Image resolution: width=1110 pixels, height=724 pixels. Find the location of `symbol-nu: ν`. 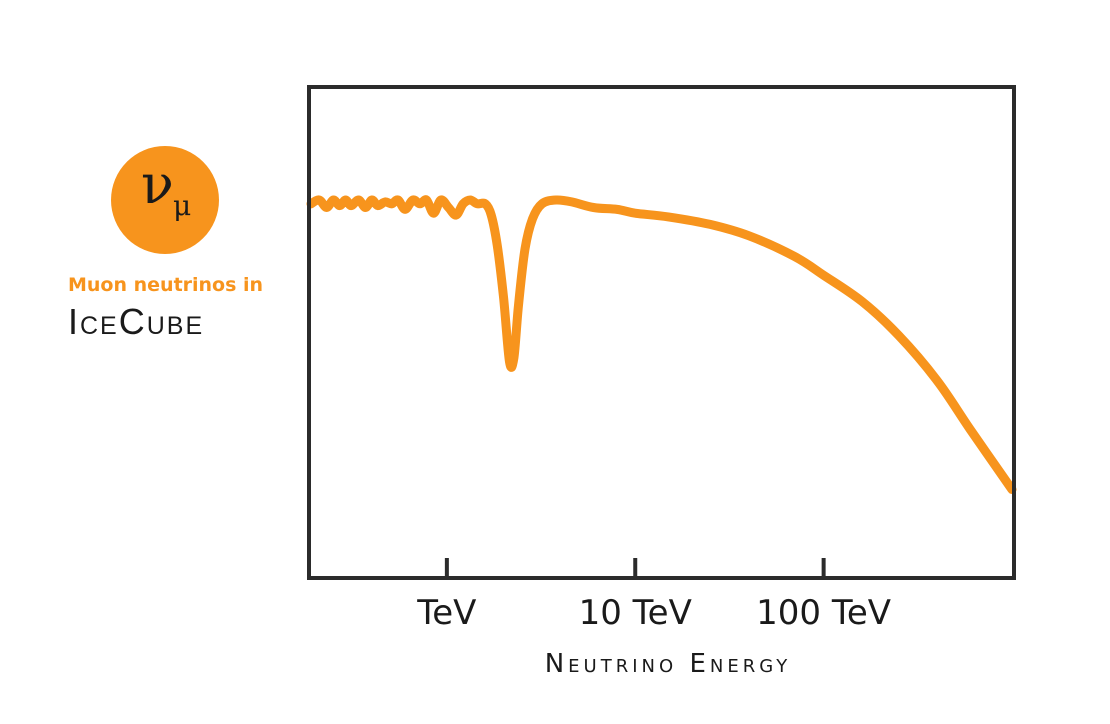

symbol-nu: ν is located at coordinates (157, 184).